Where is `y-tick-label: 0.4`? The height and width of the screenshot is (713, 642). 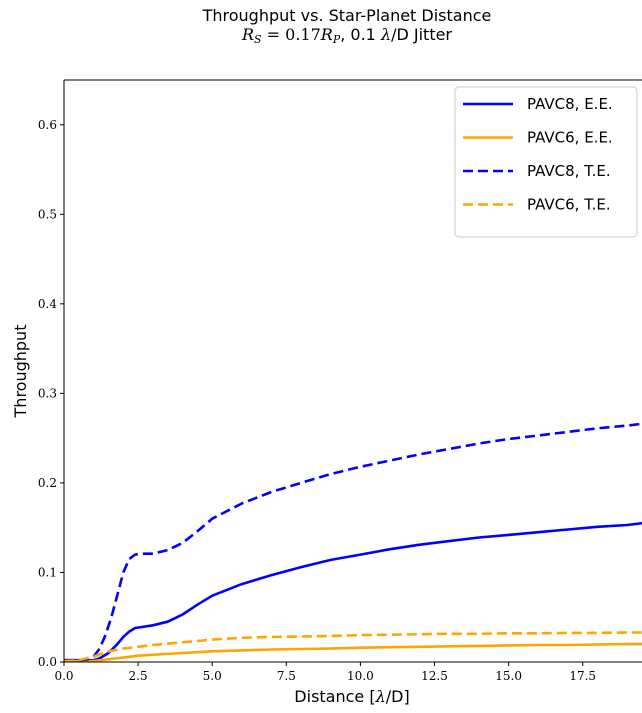 y-tick-label: 0.4 is located at coordinates (47, 304).